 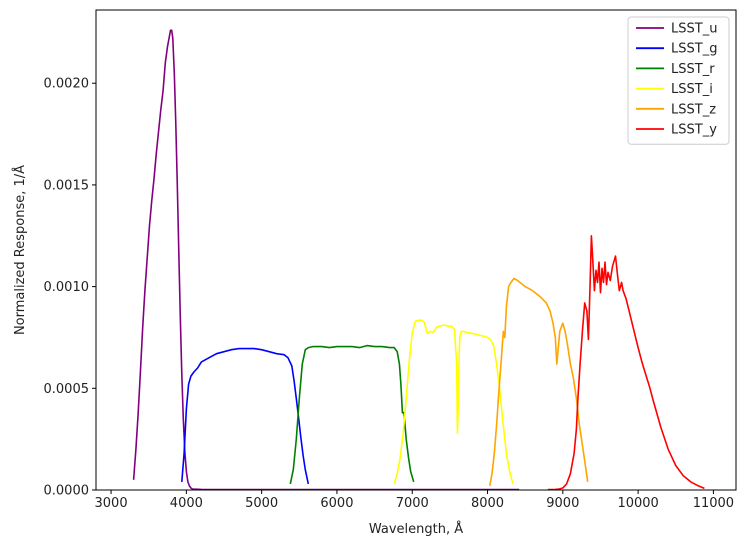 I want to click on legend-entry-label: LSST_y, so click(x=694, y=130).